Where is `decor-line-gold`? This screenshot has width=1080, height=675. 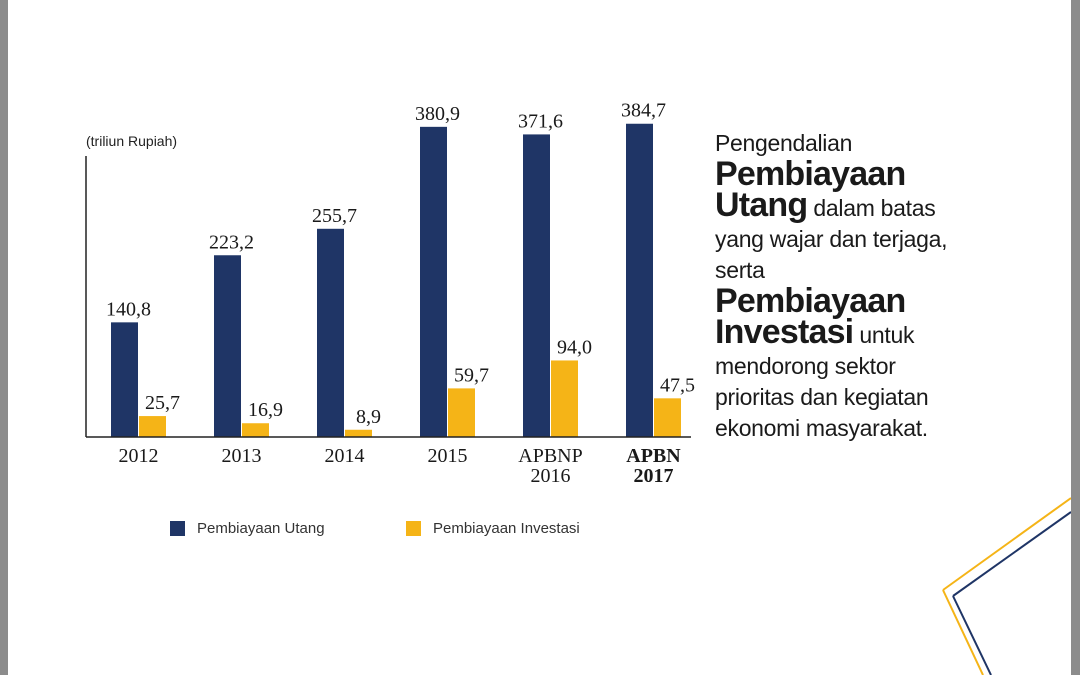
decor-line-gold is located at coordinates (1006, 544).